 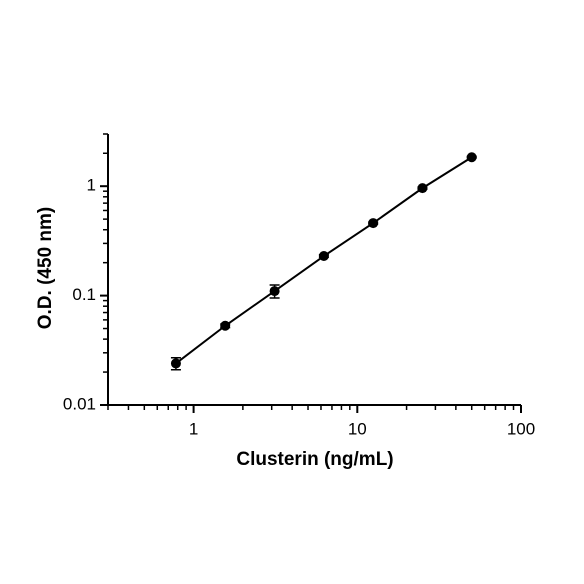 What do you see at coordinates (91, 185) in the screenshot?
I see `y-tick-label: 1` at bounding box center [91, 185].